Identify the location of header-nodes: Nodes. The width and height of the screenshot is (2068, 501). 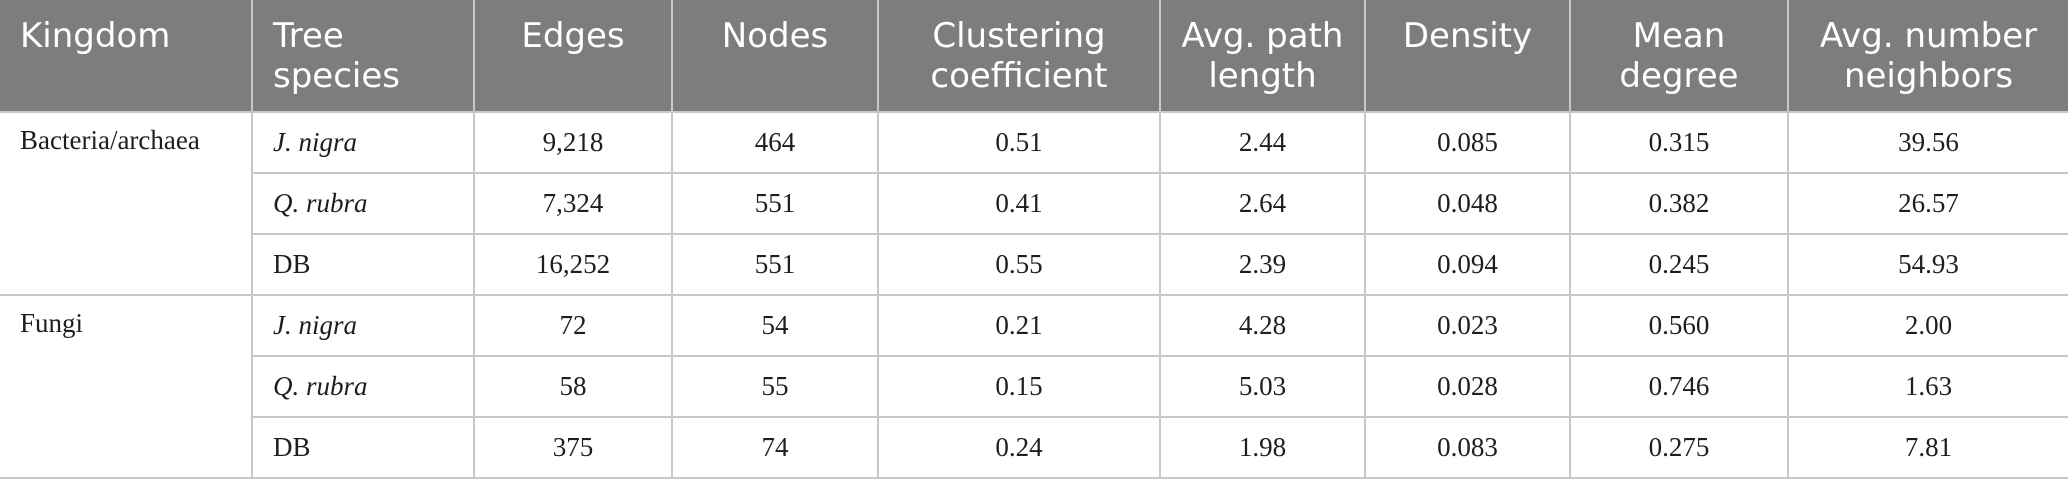
(774, 56).